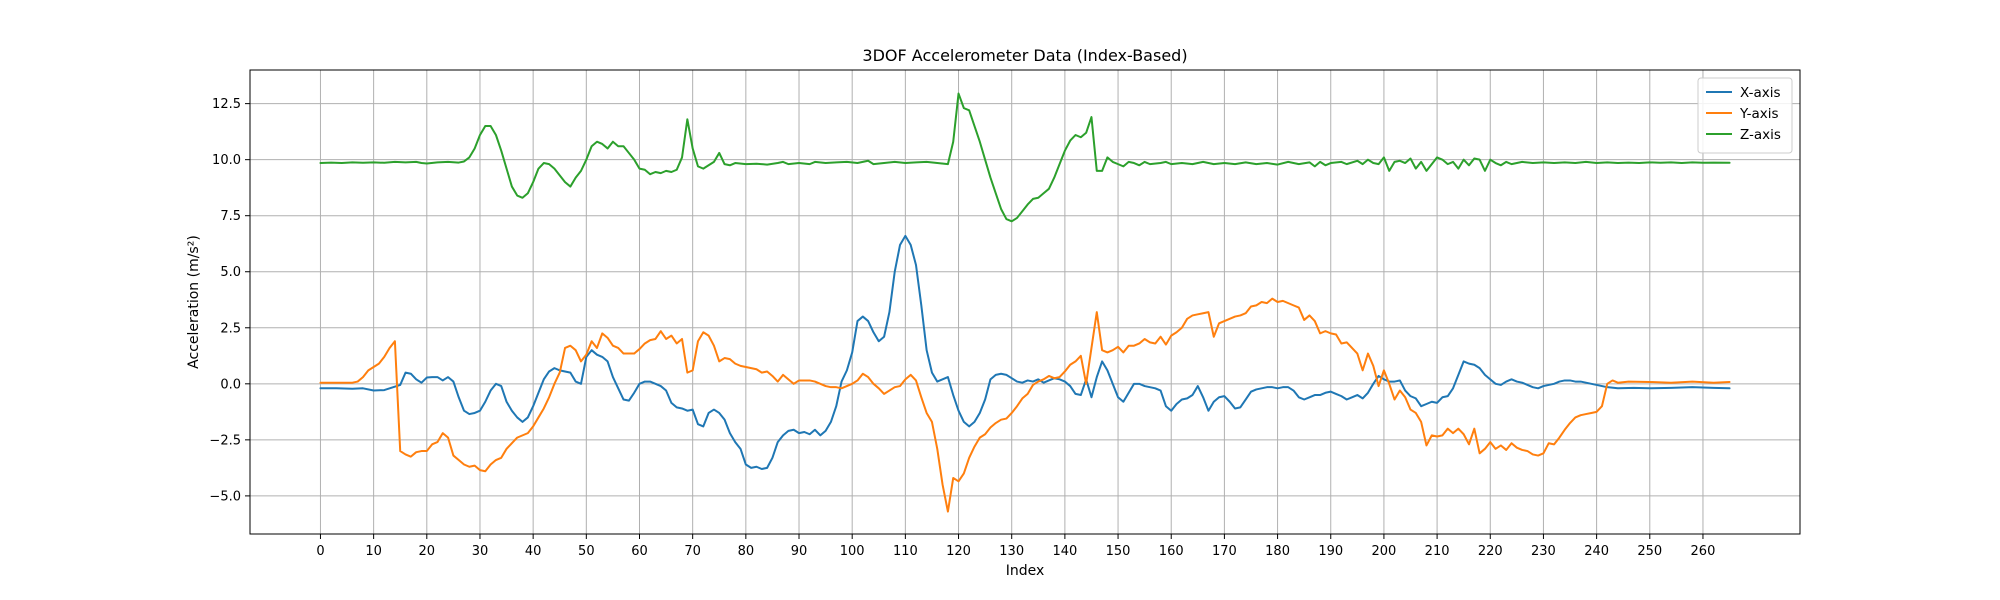  Describe the element at coordinates (799, 551) in the screenshot. I see `x-tick-label: 90` at that location.